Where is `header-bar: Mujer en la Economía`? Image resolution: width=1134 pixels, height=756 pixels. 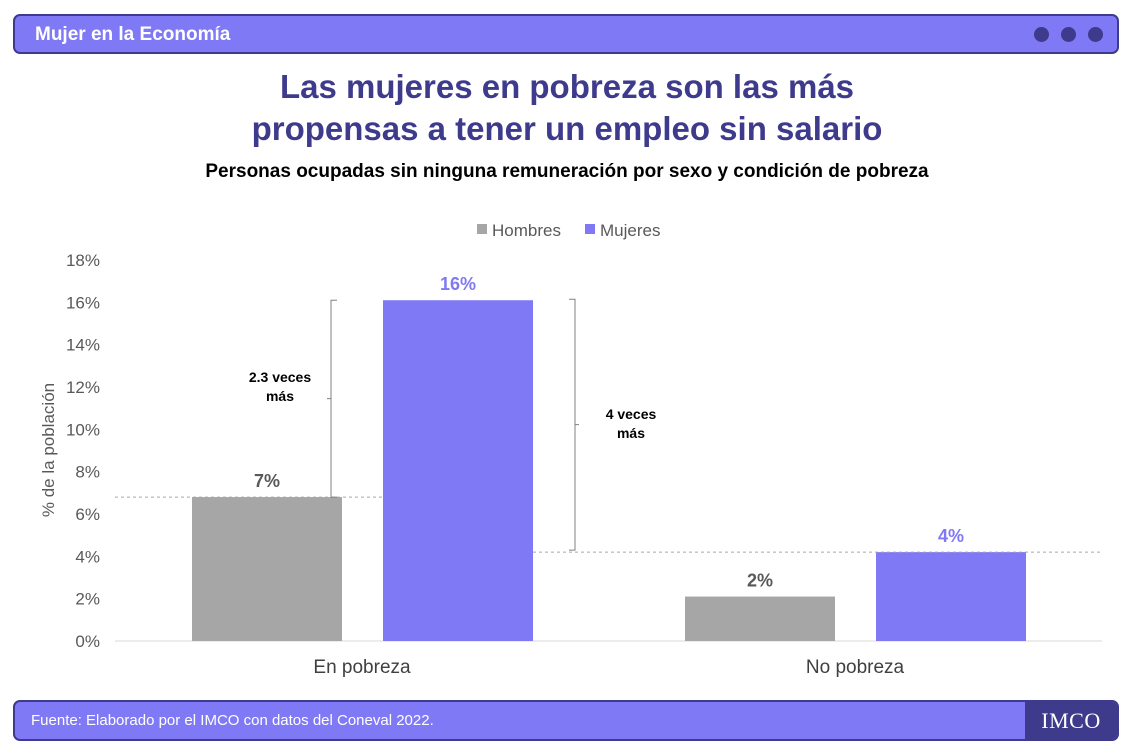
header-bar: Mujer en la Economía is located at coordinates (566, 34).